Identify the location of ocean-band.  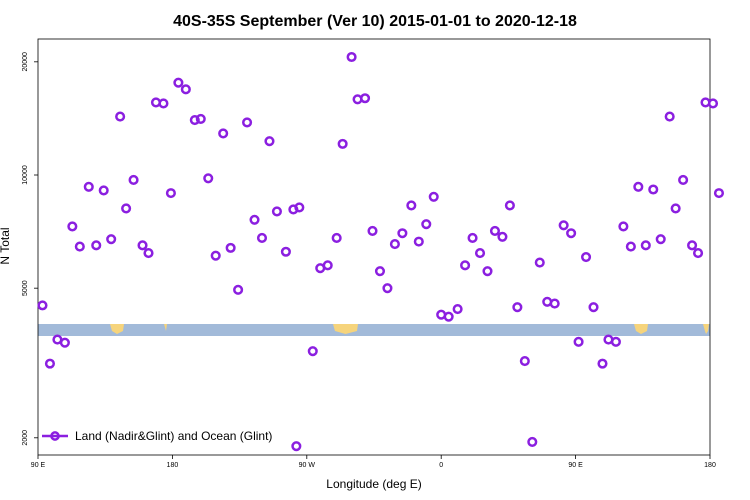
(374, 330).